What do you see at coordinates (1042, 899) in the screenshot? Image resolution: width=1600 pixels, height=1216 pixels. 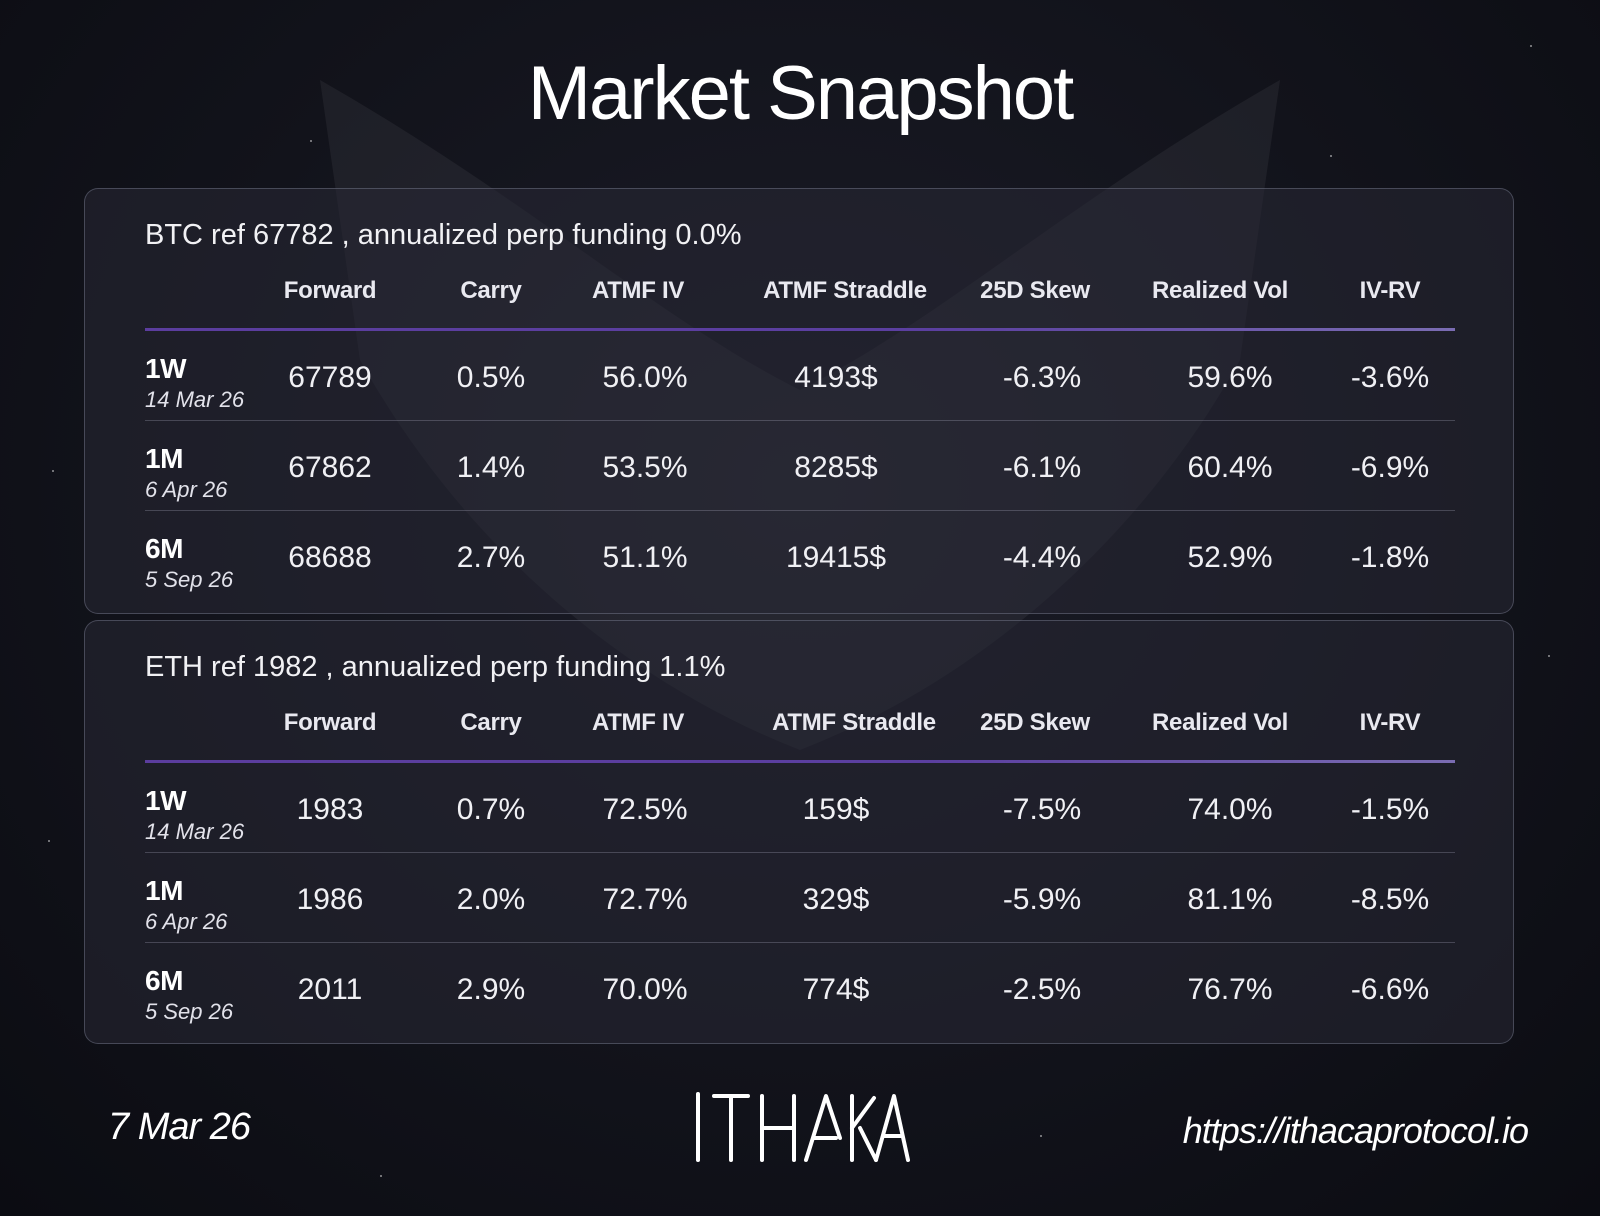 I see `25d-skew-value: -5.9%` at bounding box center [1042, 899].